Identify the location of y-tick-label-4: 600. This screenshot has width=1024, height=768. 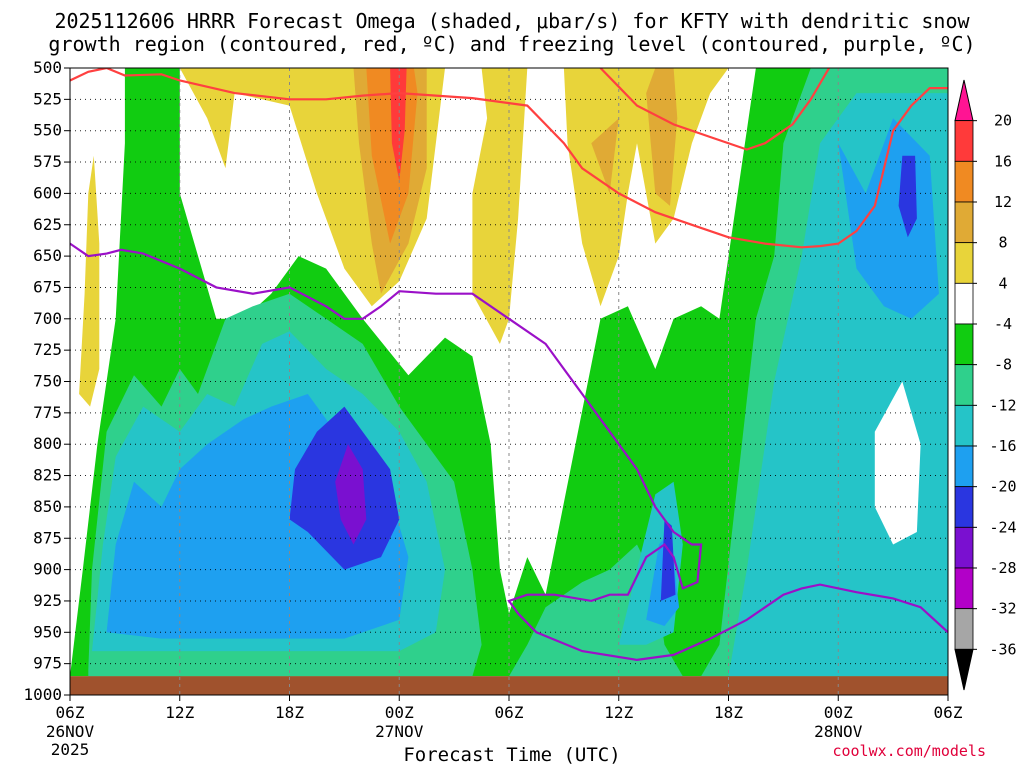
(47, 192).